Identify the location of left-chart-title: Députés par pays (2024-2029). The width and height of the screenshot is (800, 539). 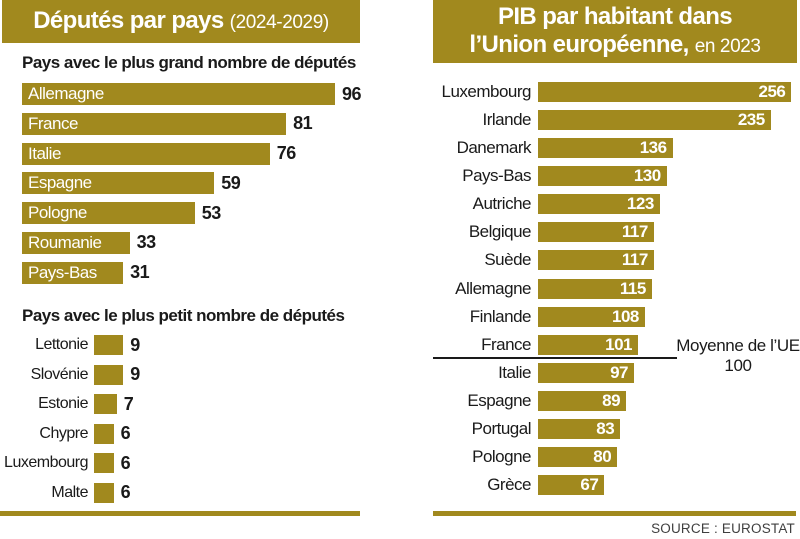
(181, 22).